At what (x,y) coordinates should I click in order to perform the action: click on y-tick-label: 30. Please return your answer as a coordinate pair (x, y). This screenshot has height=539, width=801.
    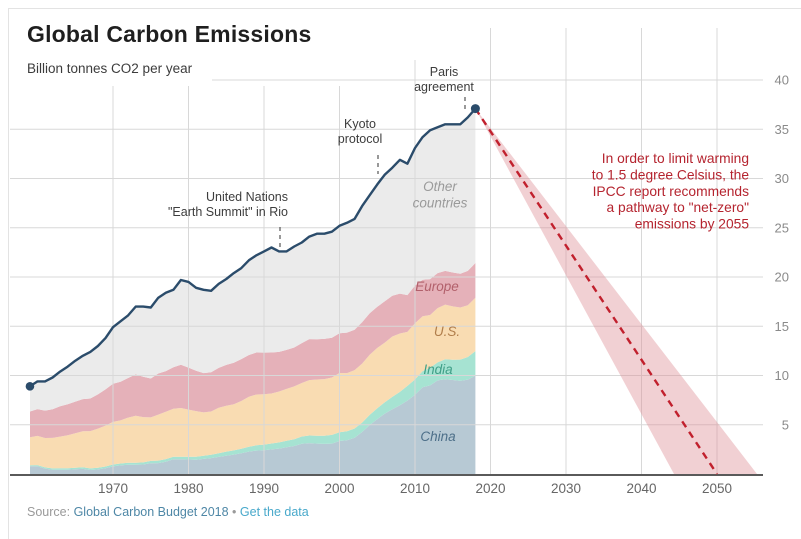
    Looking at the image, I should click on (782, 178).